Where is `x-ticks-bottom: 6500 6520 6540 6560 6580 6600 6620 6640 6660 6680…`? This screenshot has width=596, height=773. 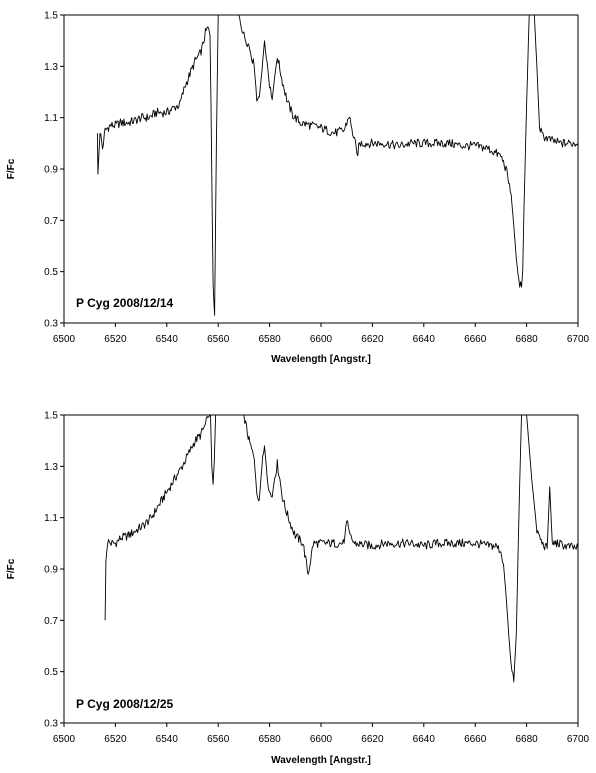 x-ticks-bottom: 6500 6520 6540 6560 6580 6600 6620 6640 6660 6680… is located at coordinates (321, 734).